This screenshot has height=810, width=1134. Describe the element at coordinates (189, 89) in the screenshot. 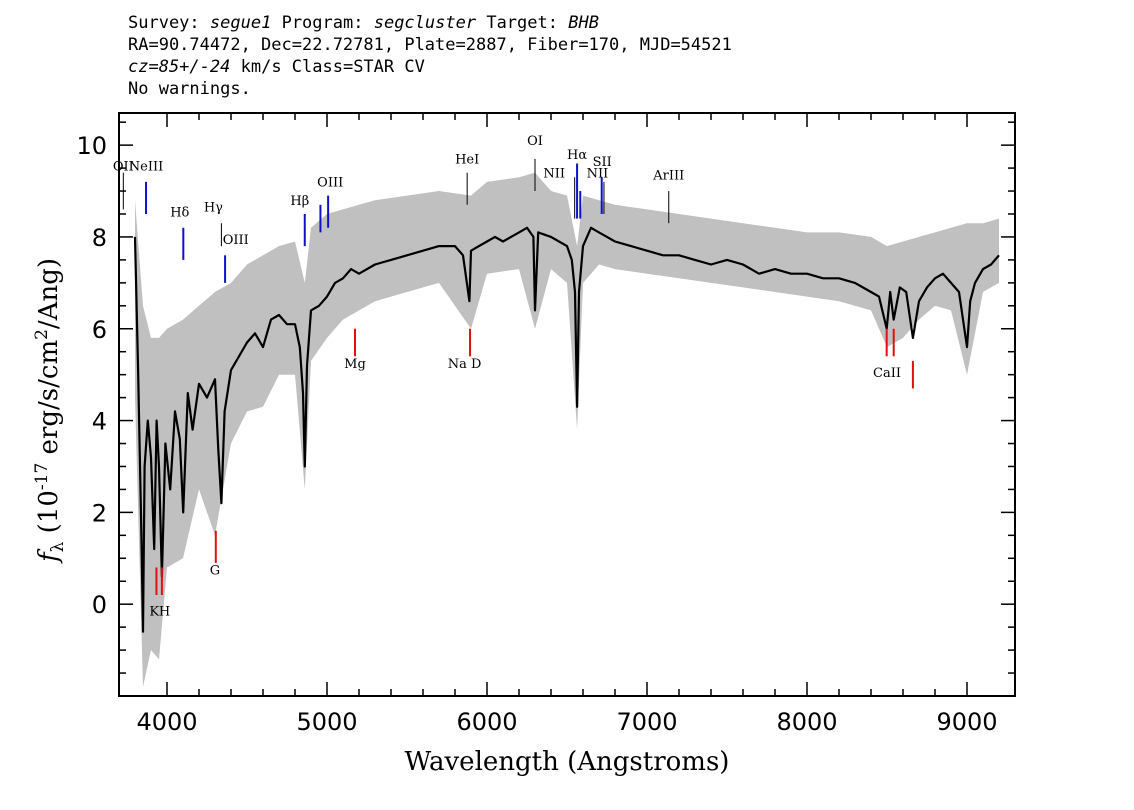

I see `header-line-4: No warnings.` at that location.